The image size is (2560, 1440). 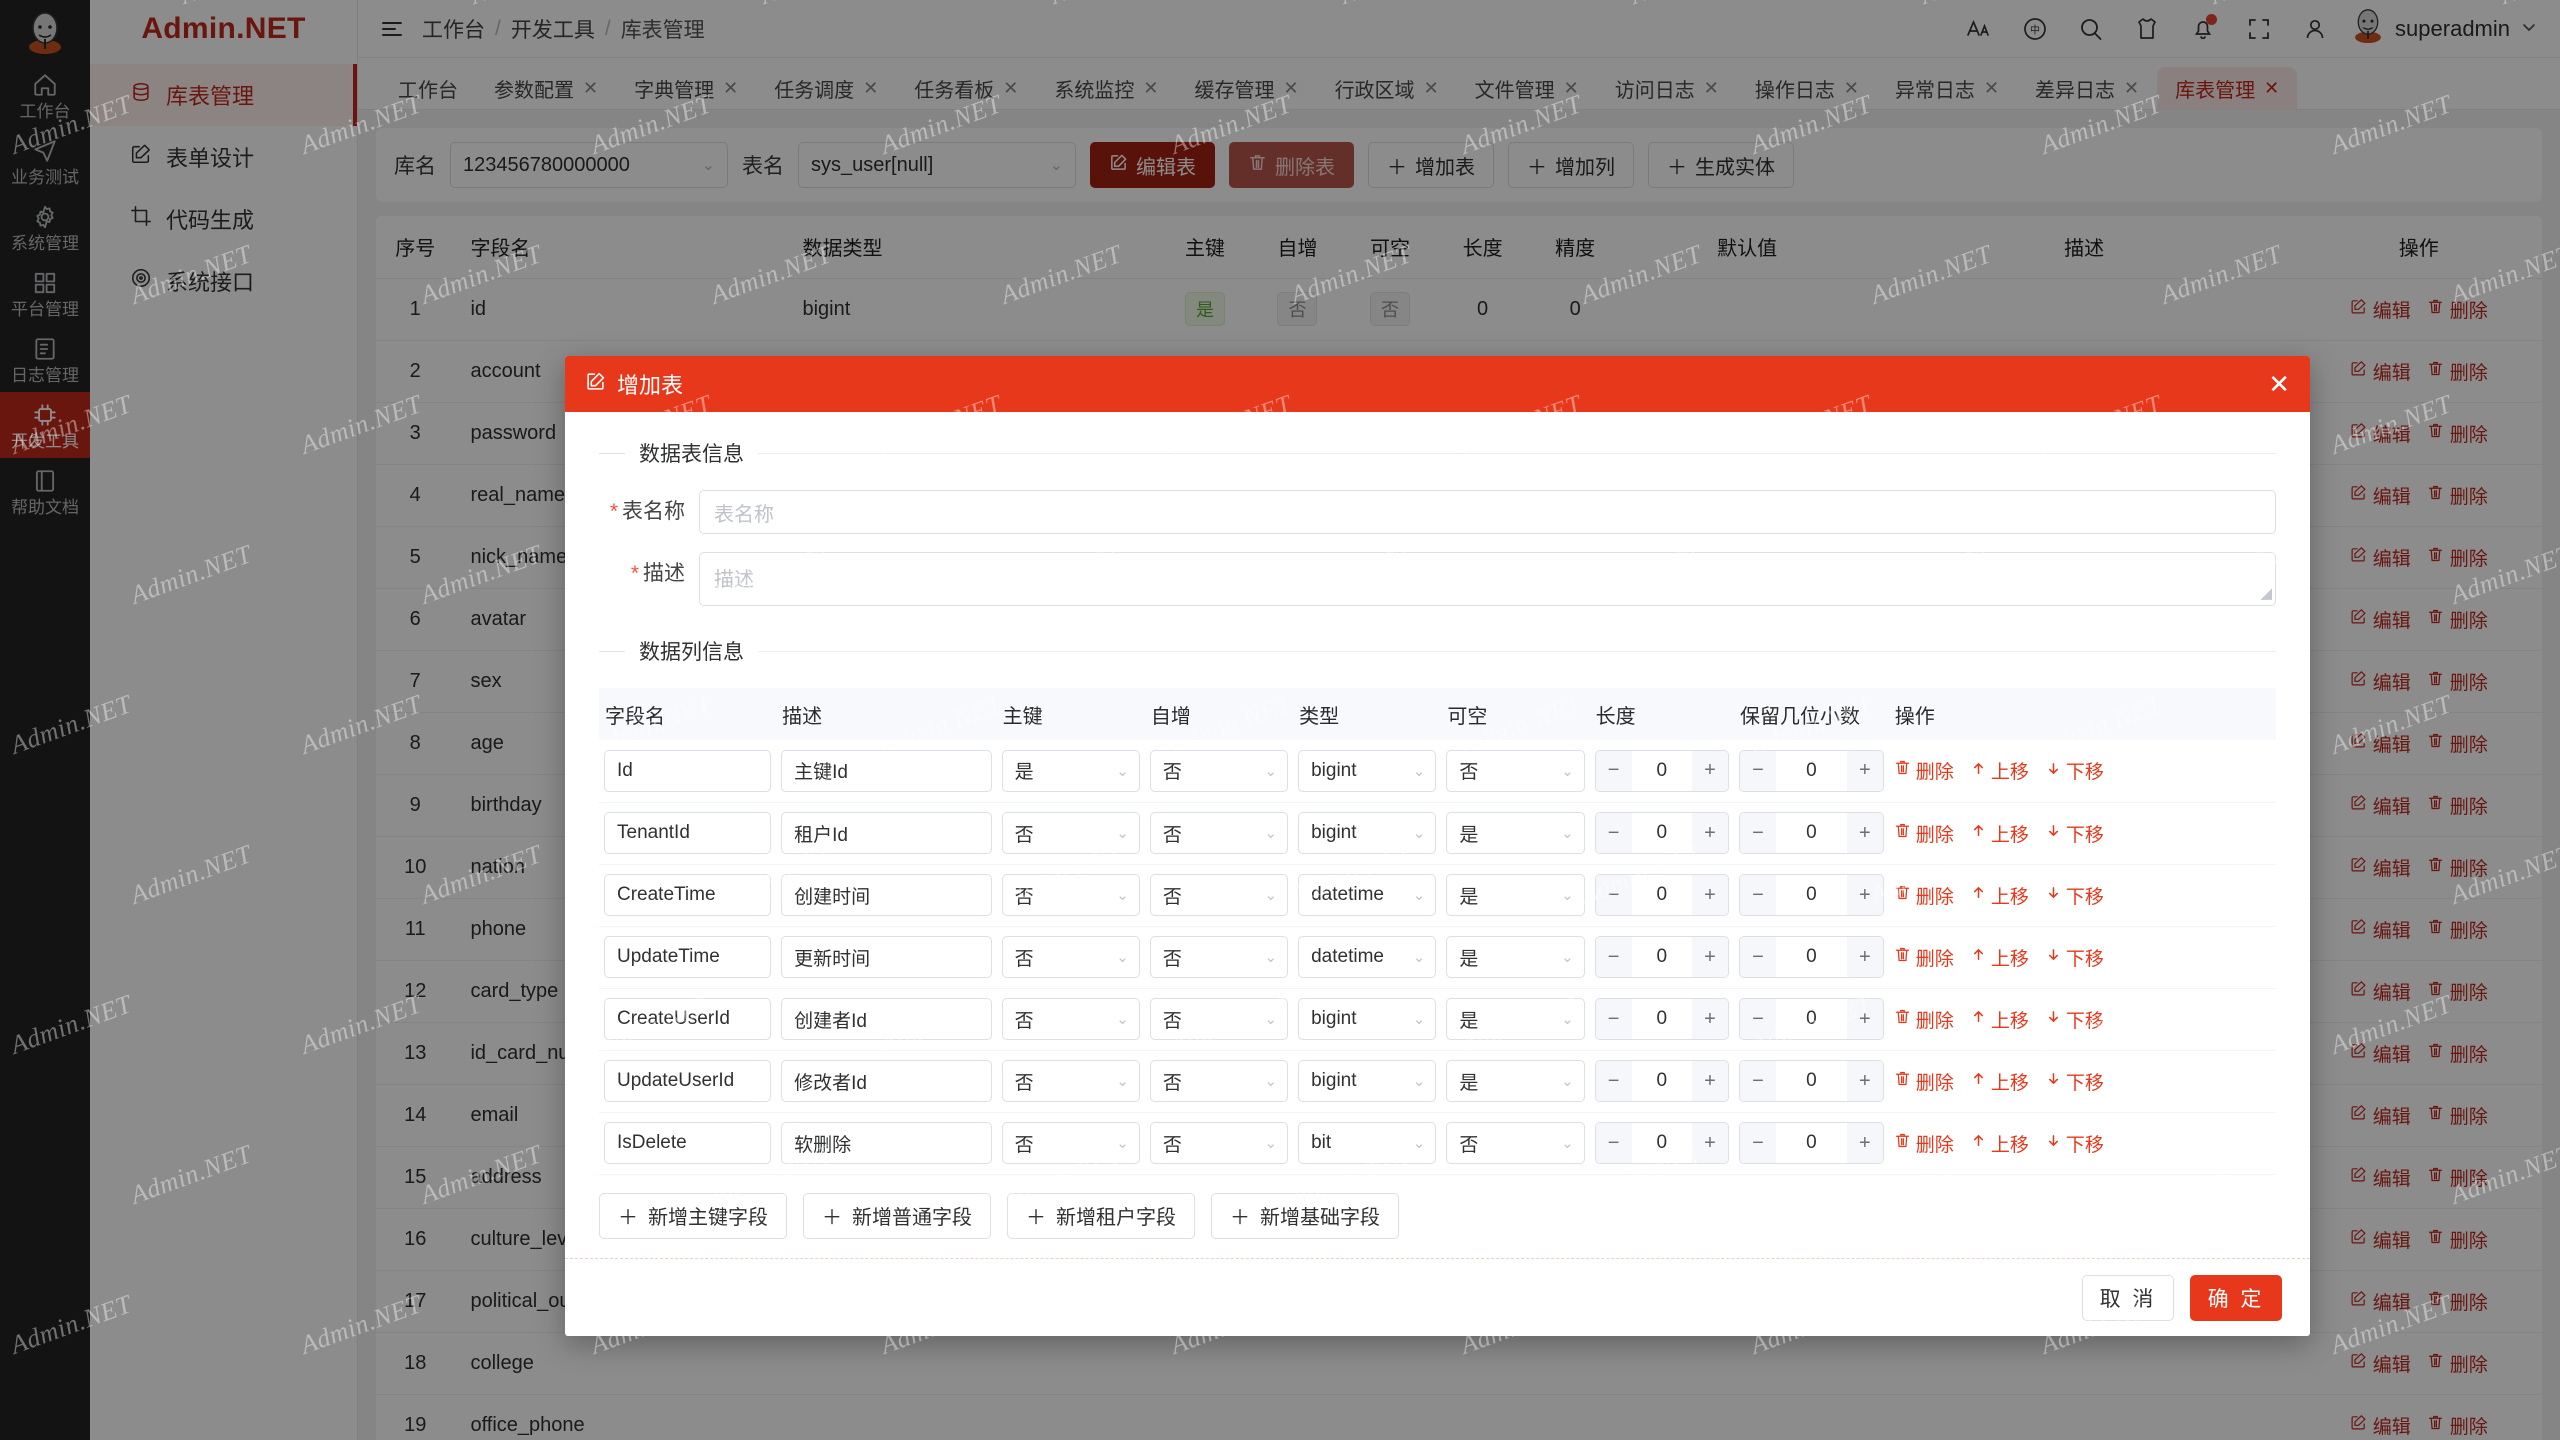 I want to click on db-name-select: 123456780000000 ⌄, so click(x=589, y=165).